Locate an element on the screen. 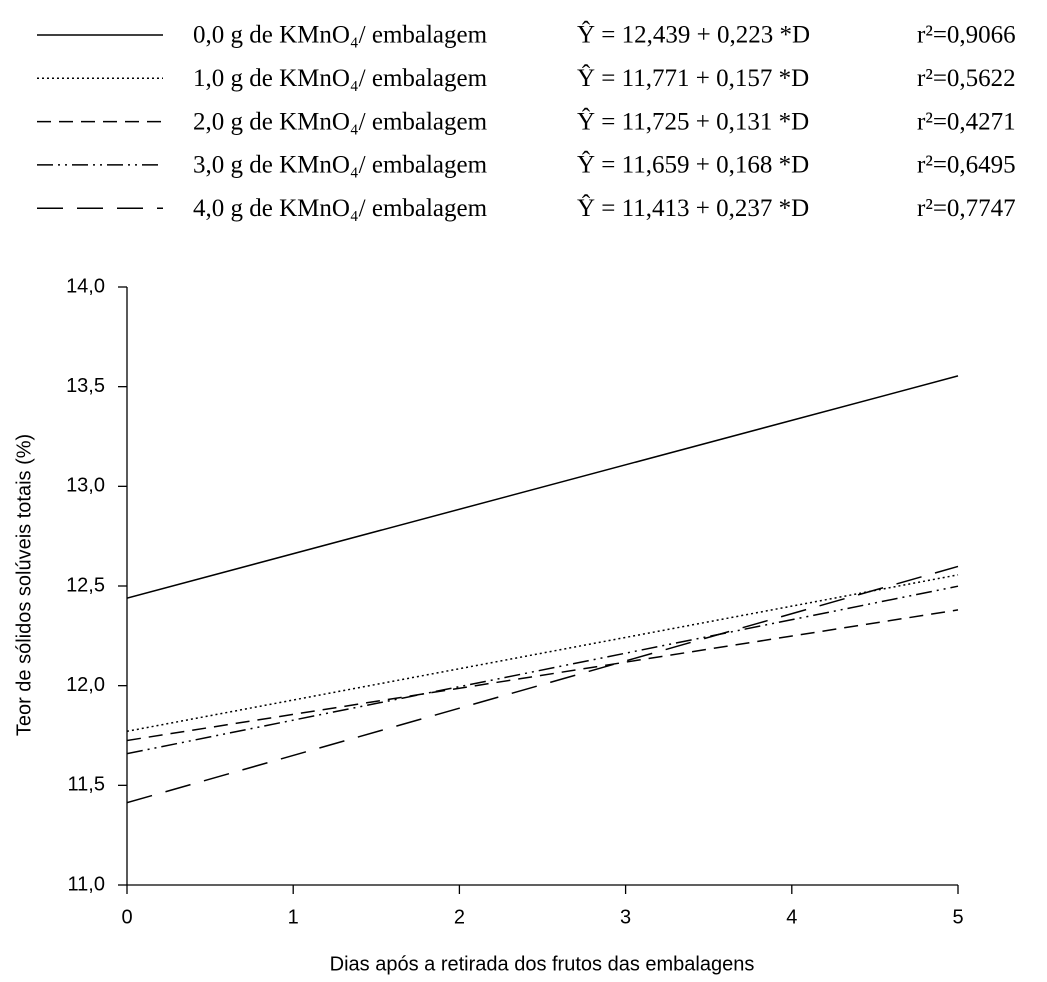 This screenshot has height=982, width=1047. x-tick-label: 2 is located at coordinates (459, 917).